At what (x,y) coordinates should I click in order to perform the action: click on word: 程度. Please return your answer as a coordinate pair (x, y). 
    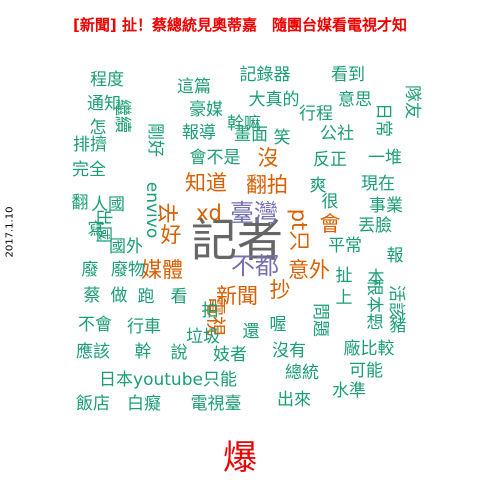
    Looking at the image, I should click on (107, 80).